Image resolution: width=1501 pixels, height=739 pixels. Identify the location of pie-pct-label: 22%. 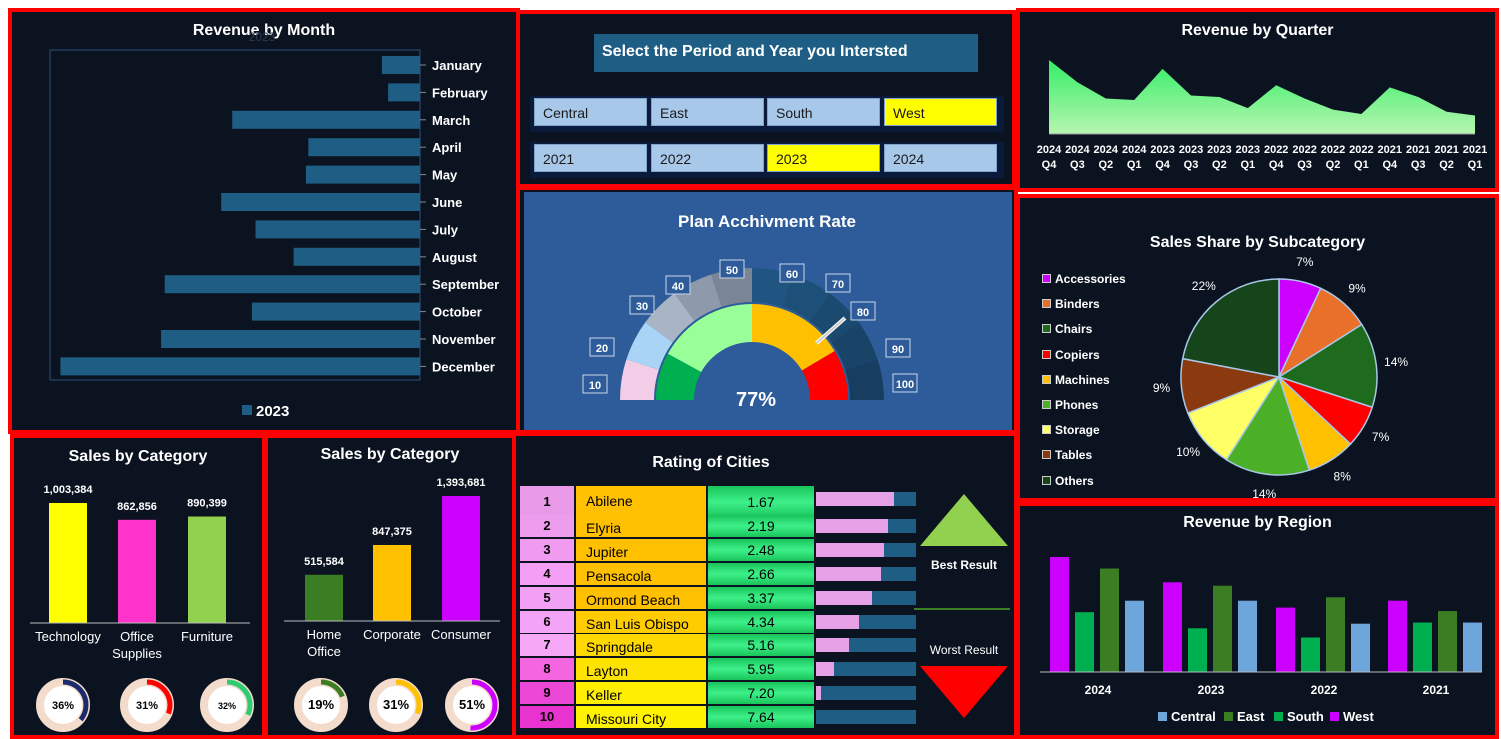
(1204, 286).